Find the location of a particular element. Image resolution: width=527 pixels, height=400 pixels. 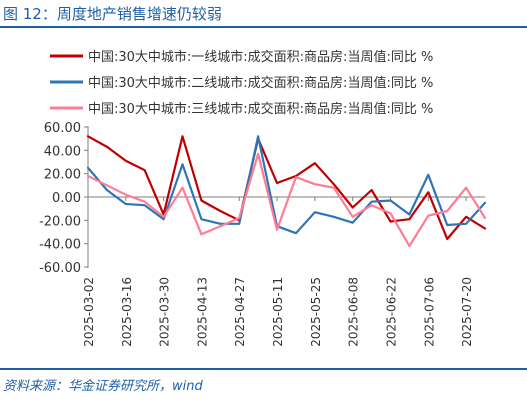

x-tick-label: 2025-07-20 is located at coordinates (467, 312).